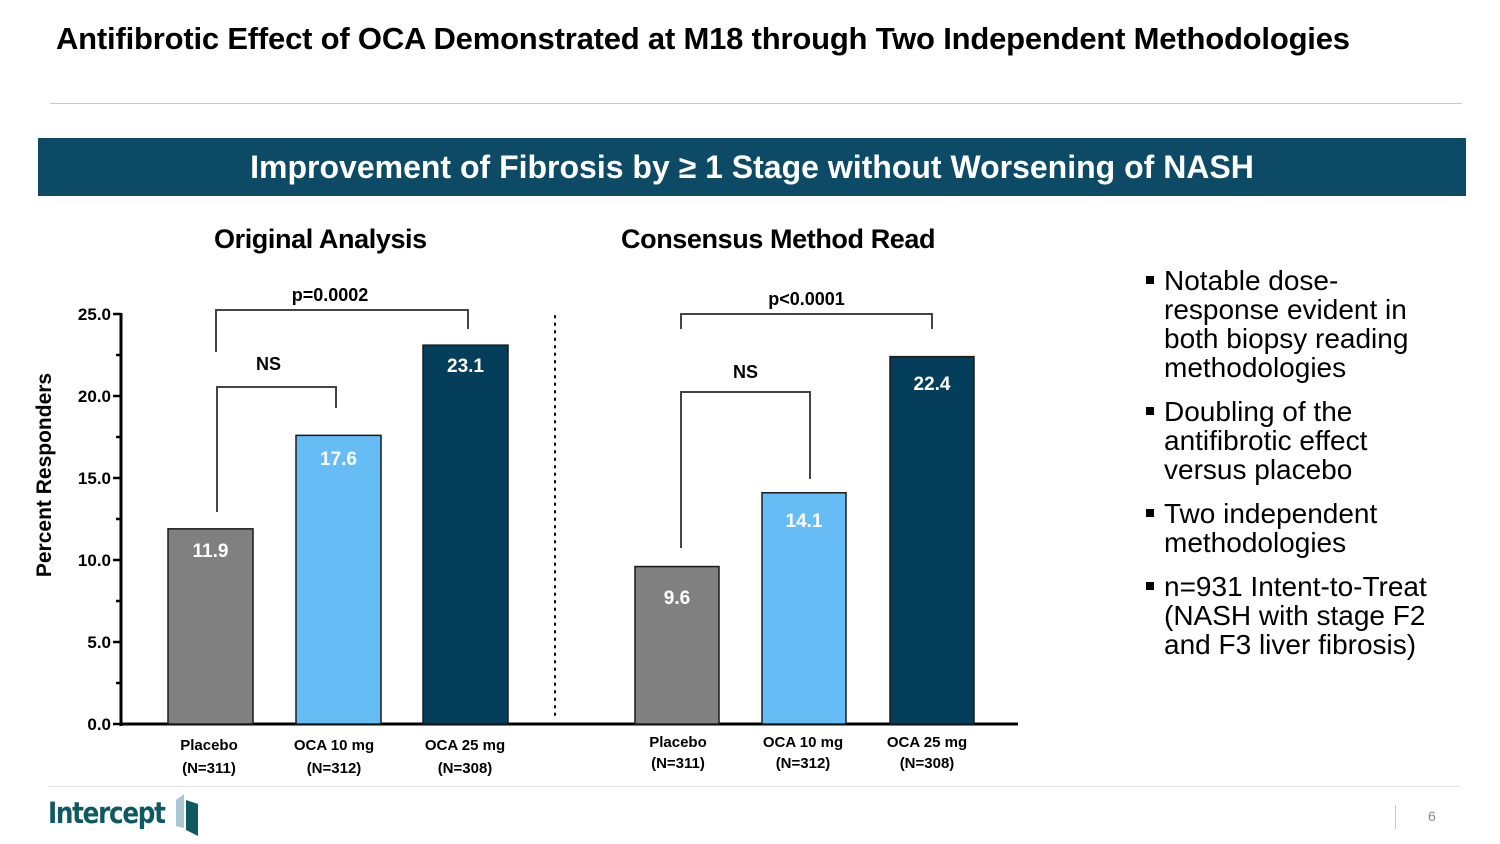 Image resolution: width=1500 pixels, height=844 pixels. Describe the element at coordinates (338, 459) in the screenshot. I see `bar-value-label: 17.6` at that location.